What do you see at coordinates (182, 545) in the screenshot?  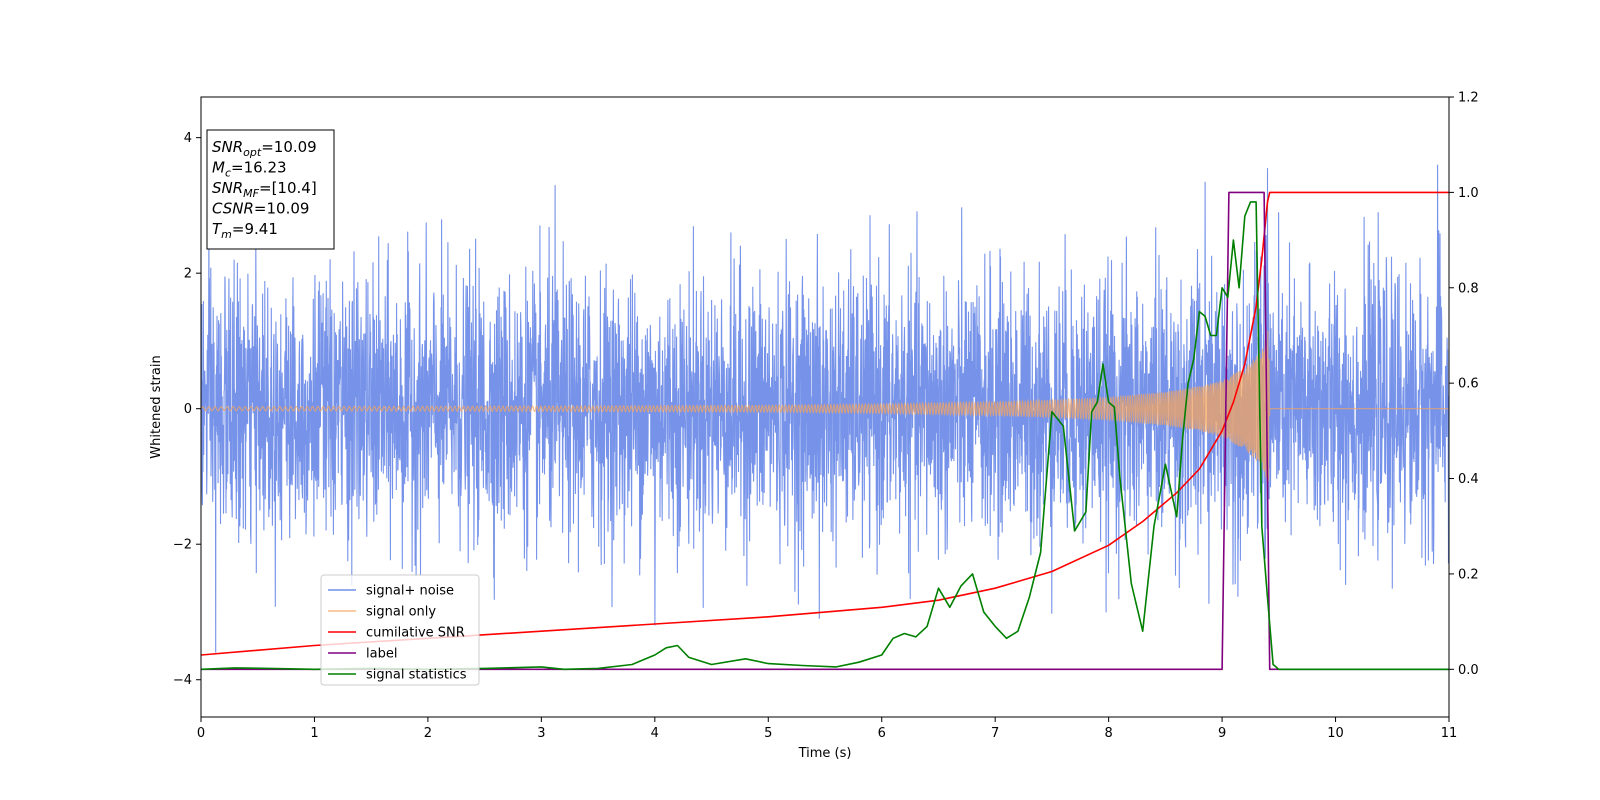 I see `left-y-tick-label: −2` at bounding box center [182, 545].